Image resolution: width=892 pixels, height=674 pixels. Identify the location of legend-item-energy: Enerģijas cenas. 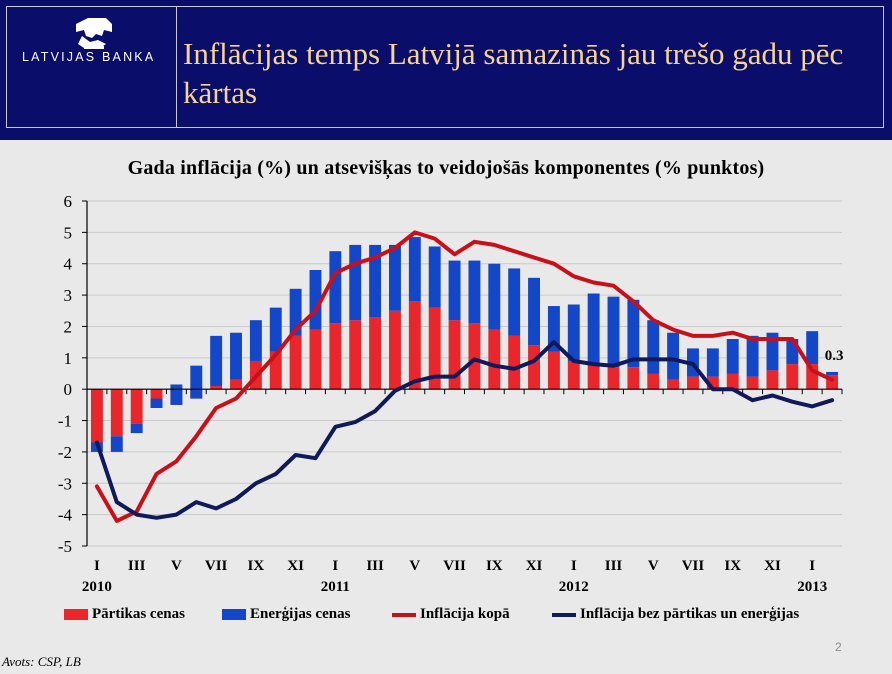
(286, 614).